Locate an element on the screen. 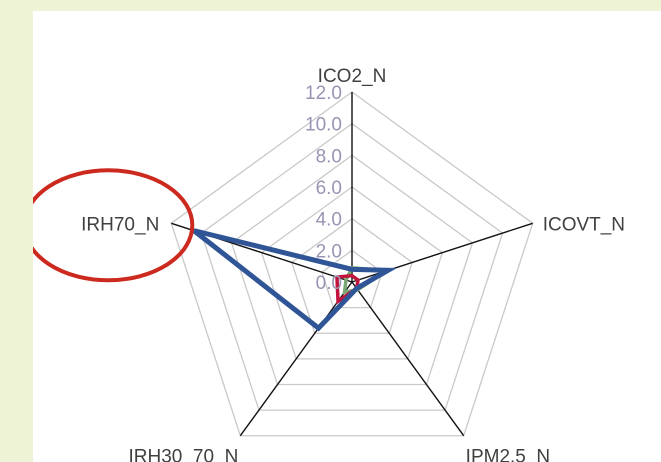  tick-label-5: 10.0 is located at coordinates (323, 125).